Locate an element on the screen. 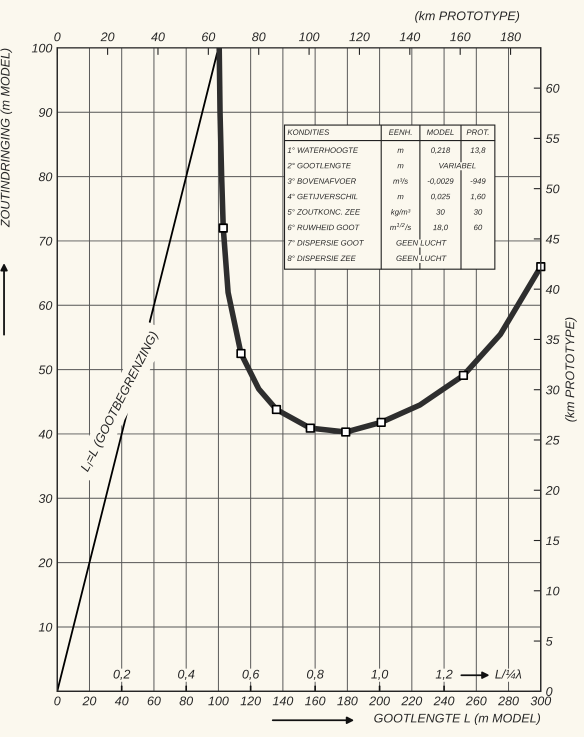  x2-tick-label: 20 is located at coordinates (107, 37).